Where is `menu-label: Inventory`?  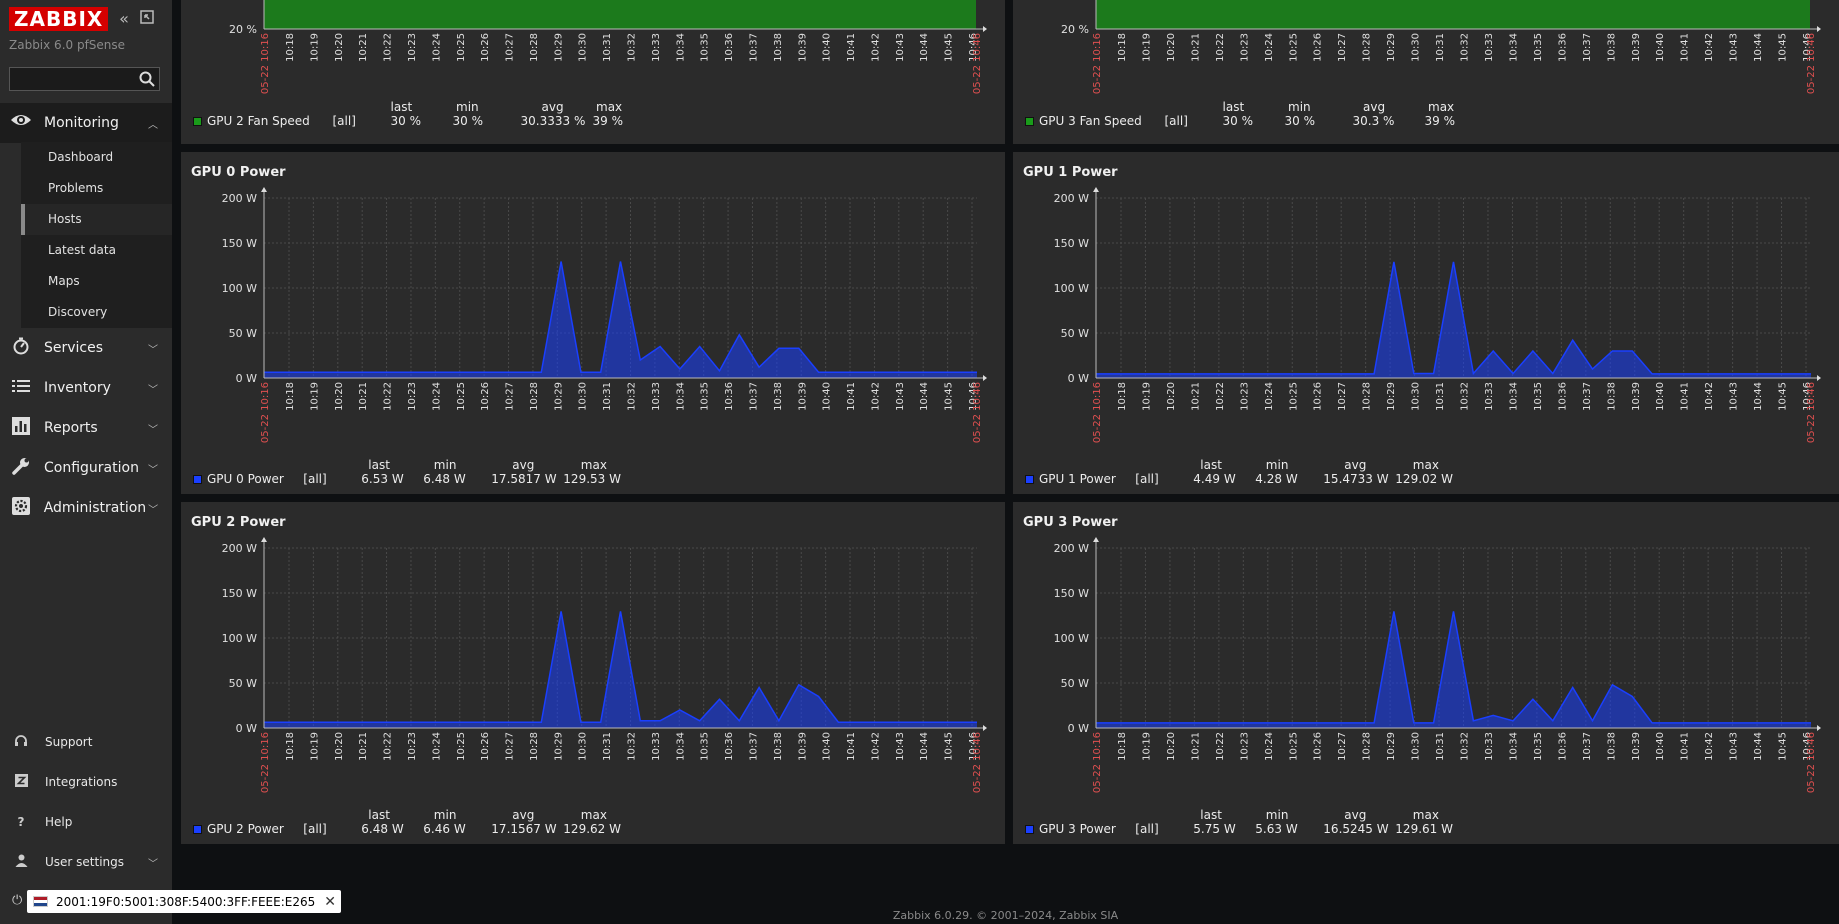
menu-label: Inventory is located at coordinates (77, 388).